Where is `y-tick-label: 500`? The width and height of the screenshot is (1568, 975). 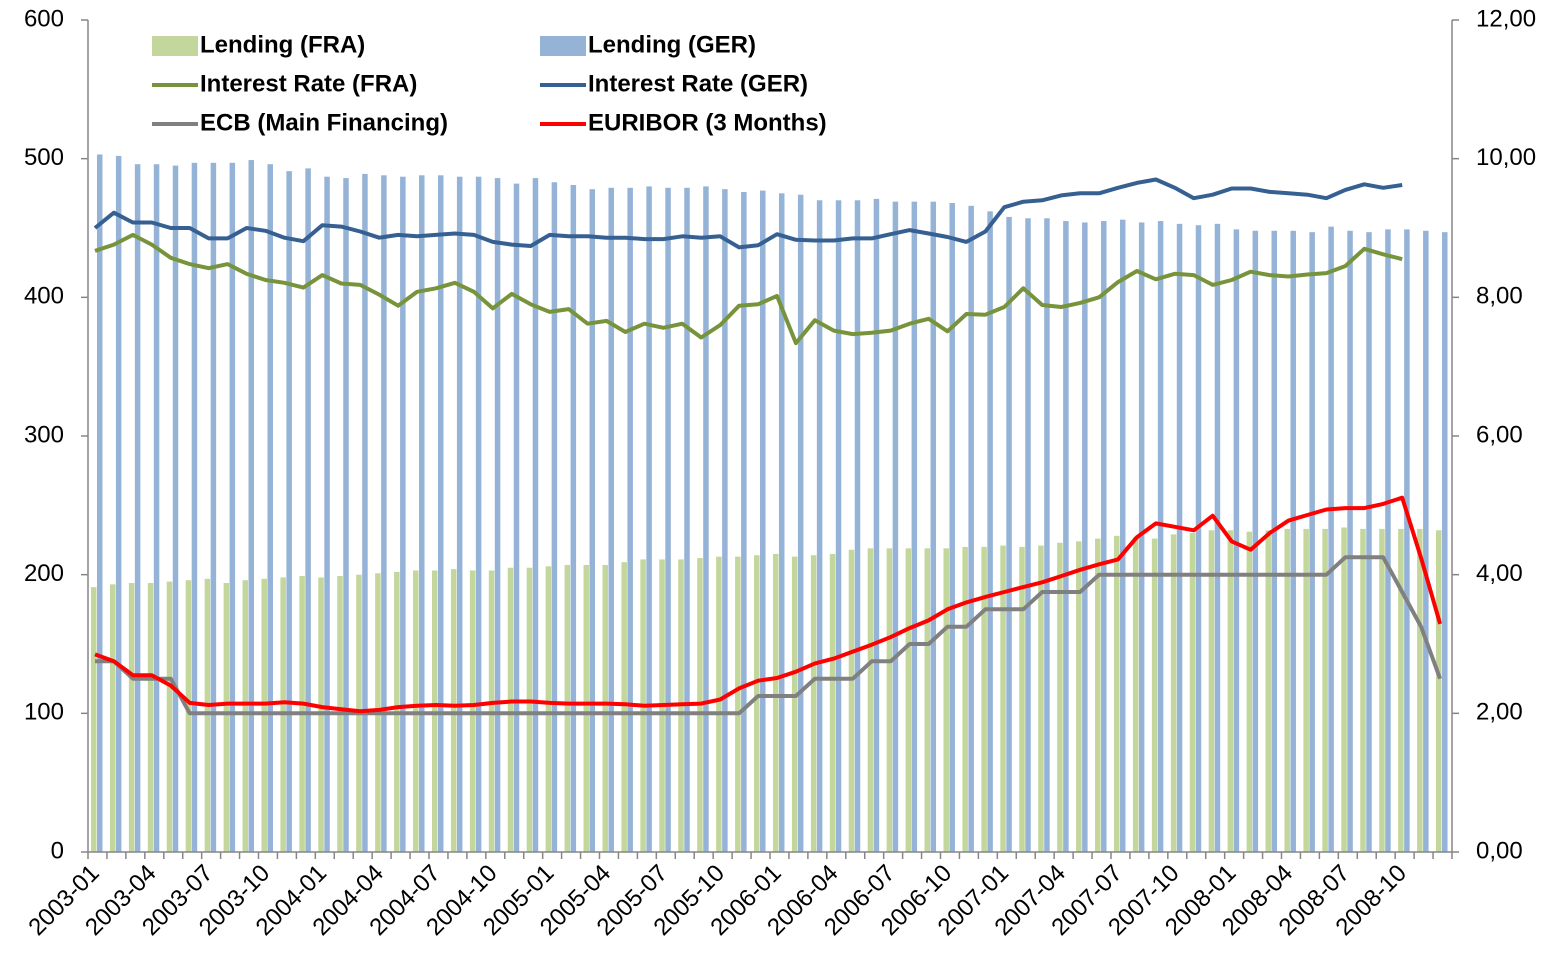 y-tick-label: 500 is located at coordinates (44, 157).